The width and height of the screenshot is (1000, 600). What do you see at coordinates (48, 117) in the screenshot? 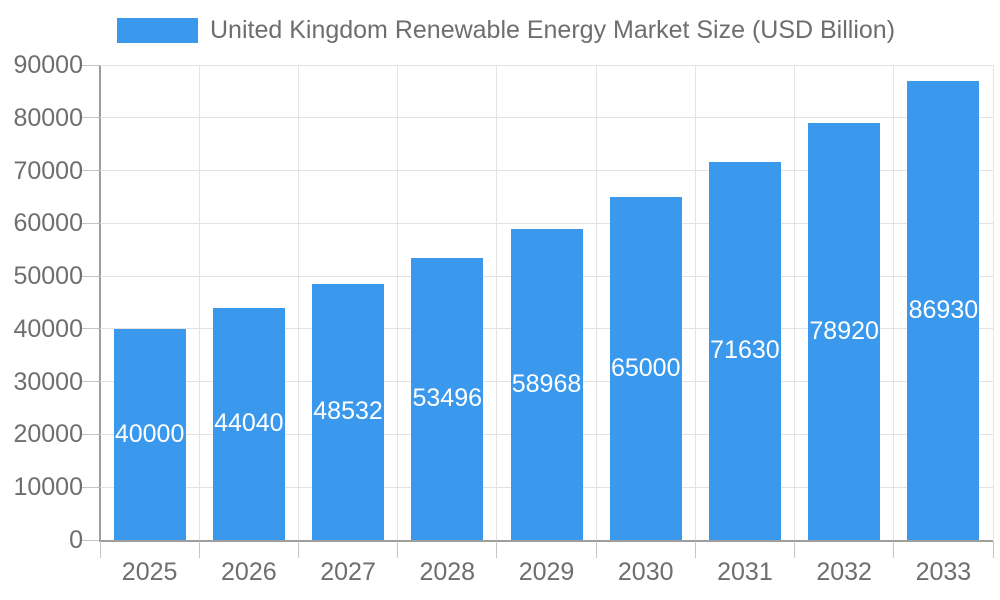
I see `y-tick-label: 80000` at bounding box center [48, 117].